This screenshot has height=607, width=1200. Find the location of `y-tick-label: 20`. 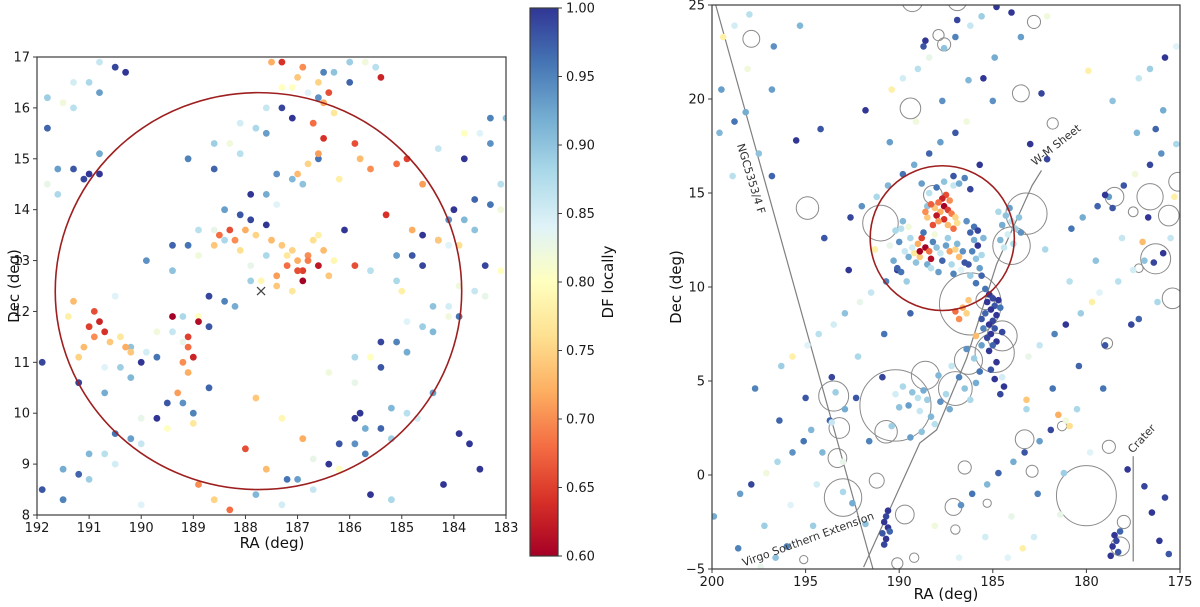

y-tick-label: 20 is located at coordinates (696, 100).